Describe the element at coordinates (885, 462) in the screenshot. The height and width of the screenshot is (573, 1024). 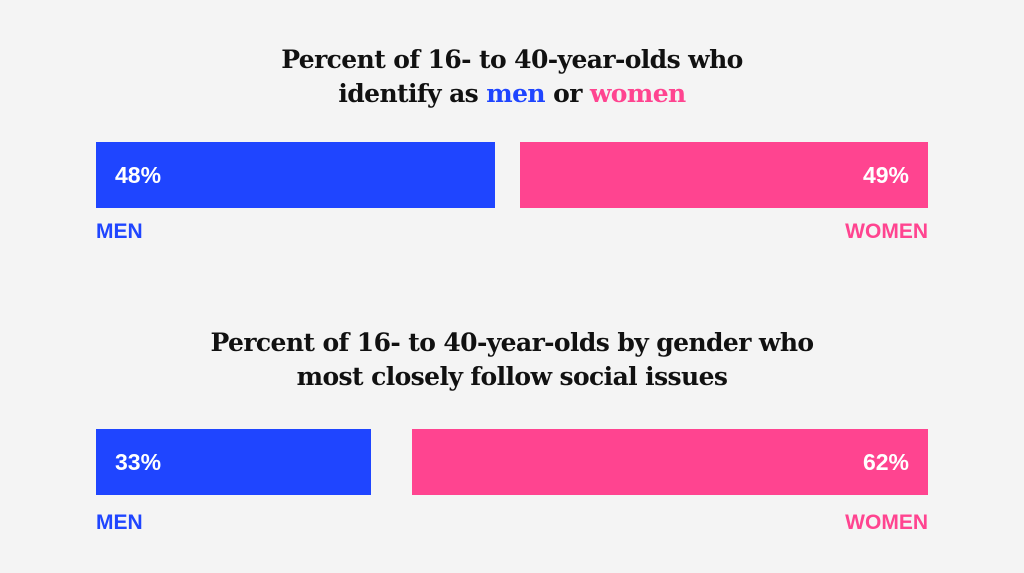
I see `chart-2-women-value-label: 62%` at that location.